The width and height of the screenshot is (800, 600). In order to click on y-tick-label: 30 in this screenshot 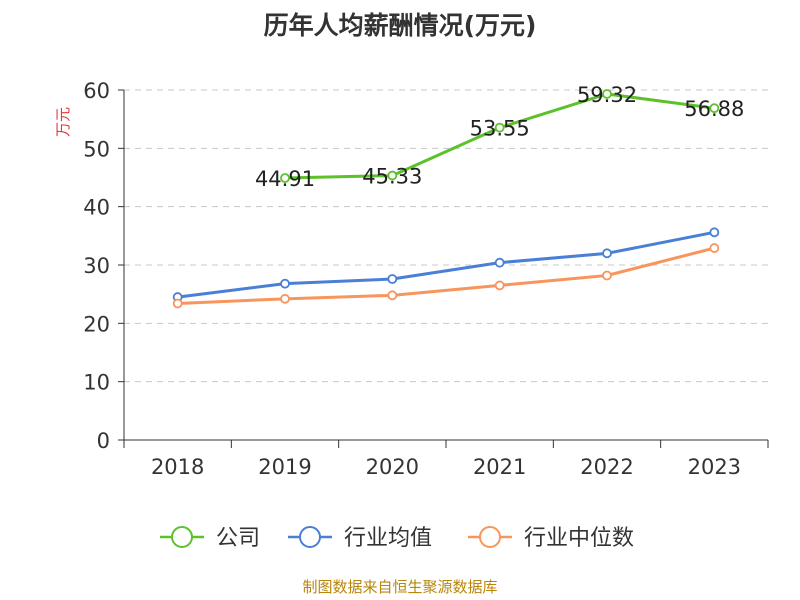, I will do `click(96, 266)`.